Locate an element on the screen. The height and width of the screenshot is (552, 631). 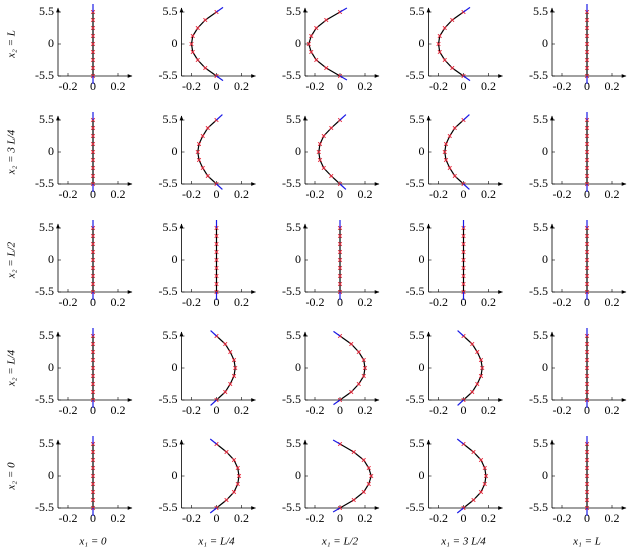
subplot: -0.2 0 0.2 -5.5 0 5.5 x₁ = L is located at coordinates (578, 492).